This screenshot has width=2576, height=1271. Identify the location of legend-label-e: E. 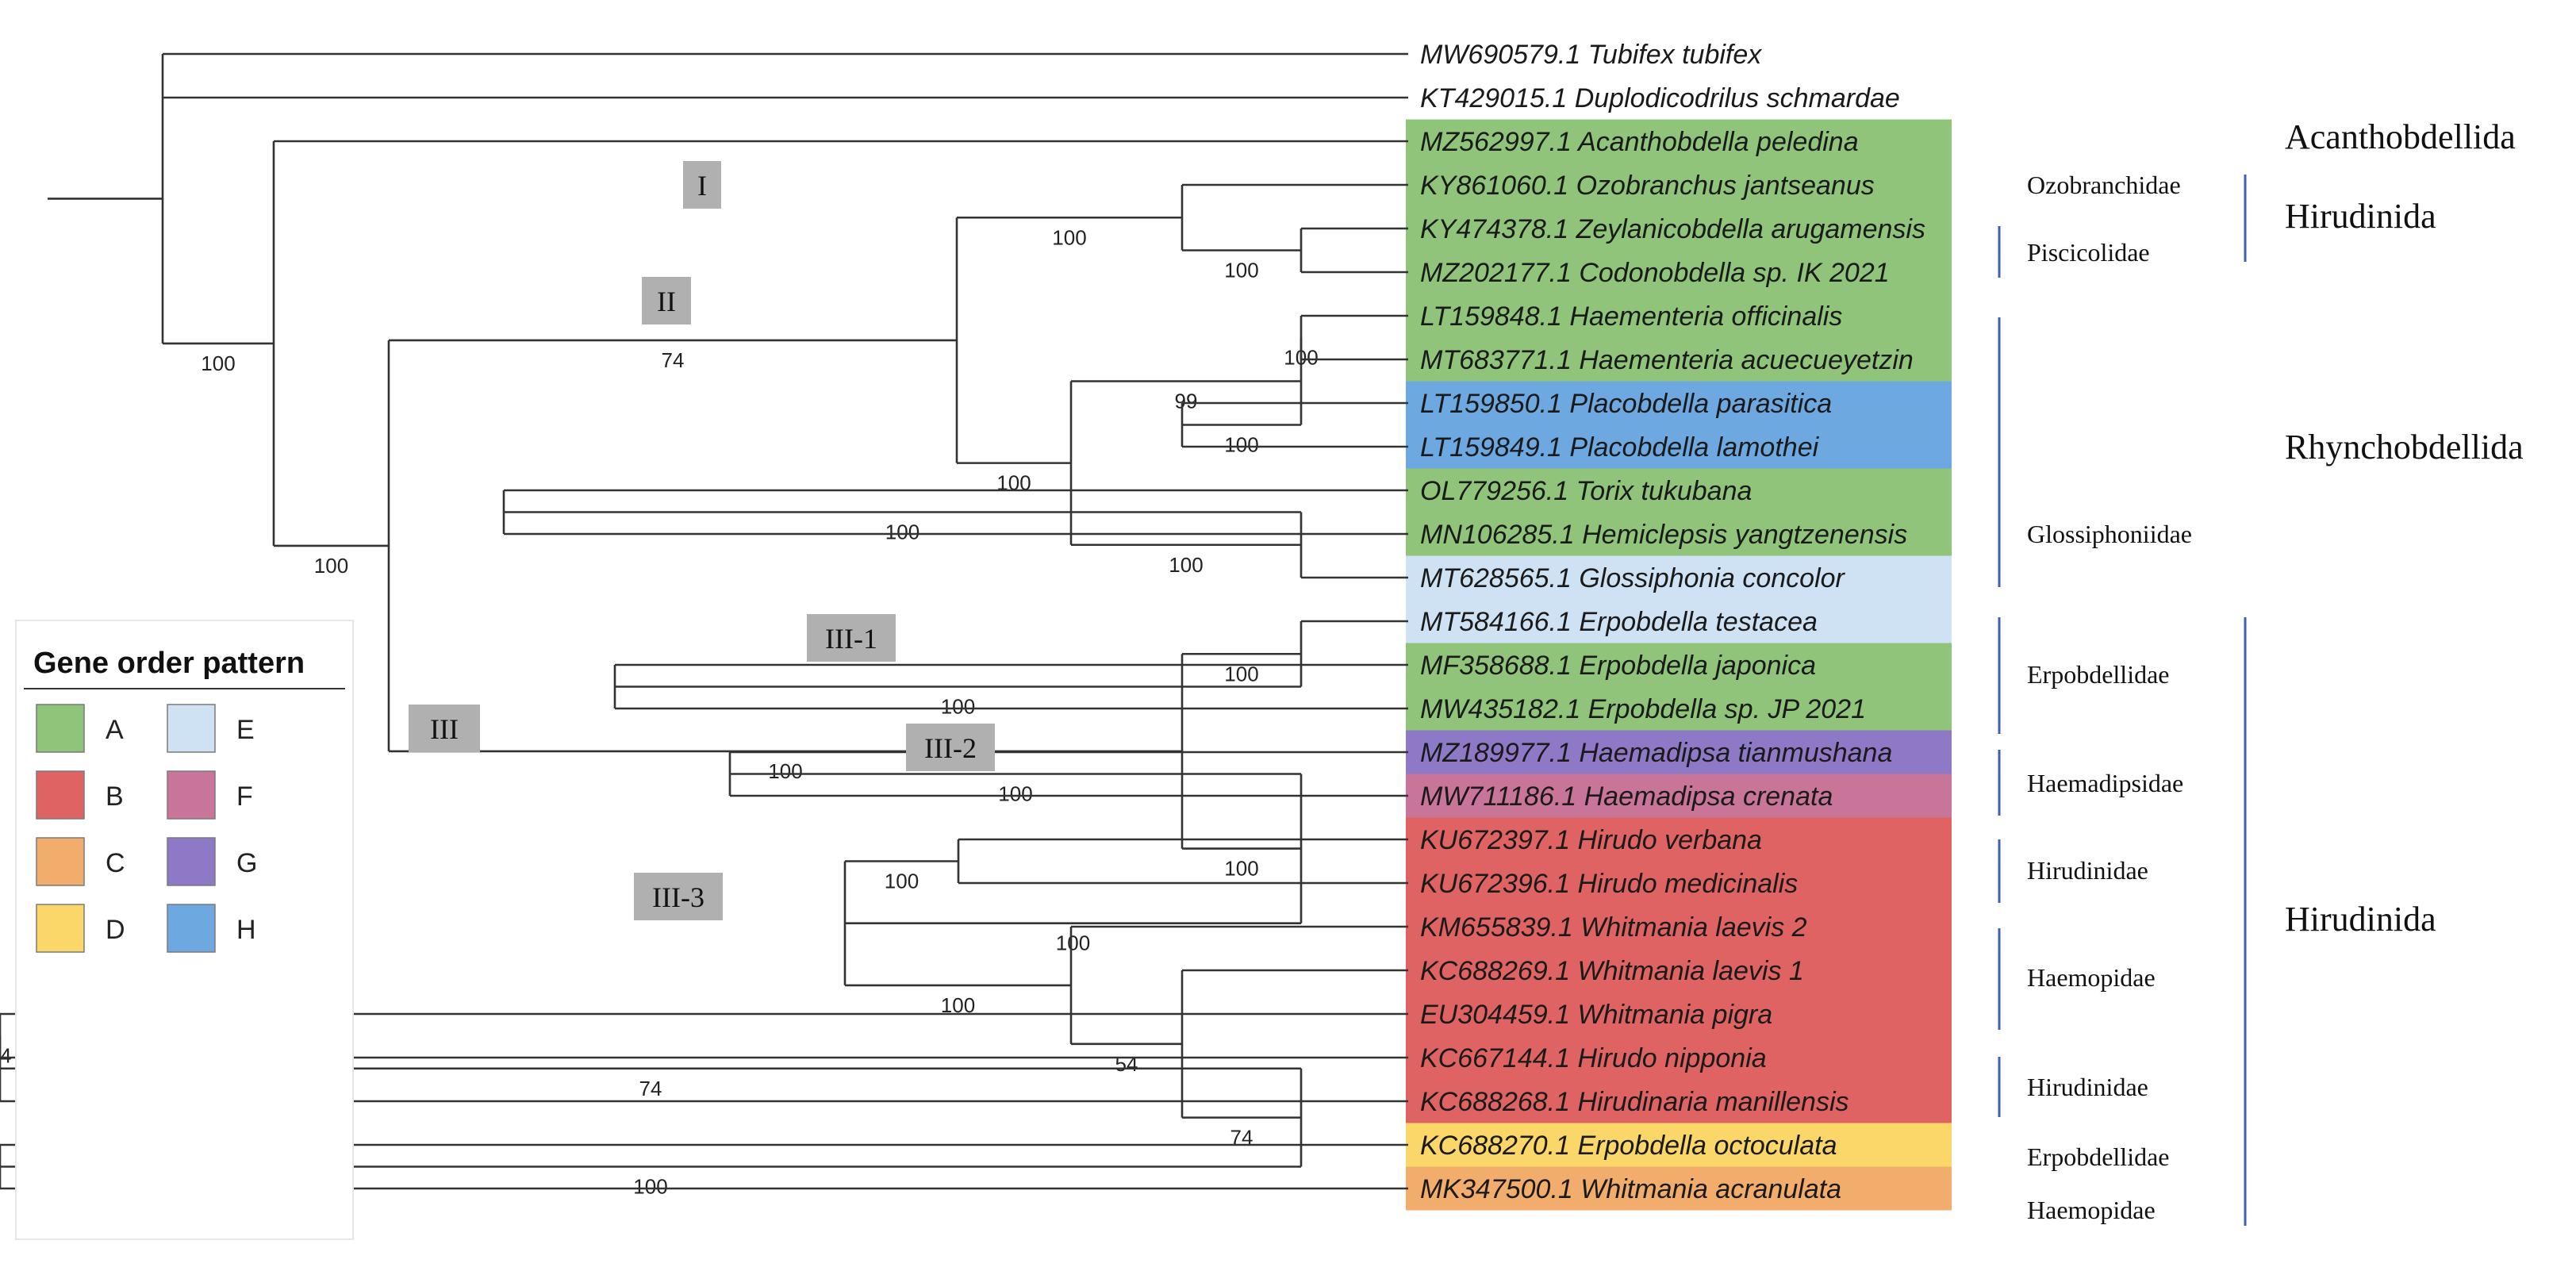
(246, 730).